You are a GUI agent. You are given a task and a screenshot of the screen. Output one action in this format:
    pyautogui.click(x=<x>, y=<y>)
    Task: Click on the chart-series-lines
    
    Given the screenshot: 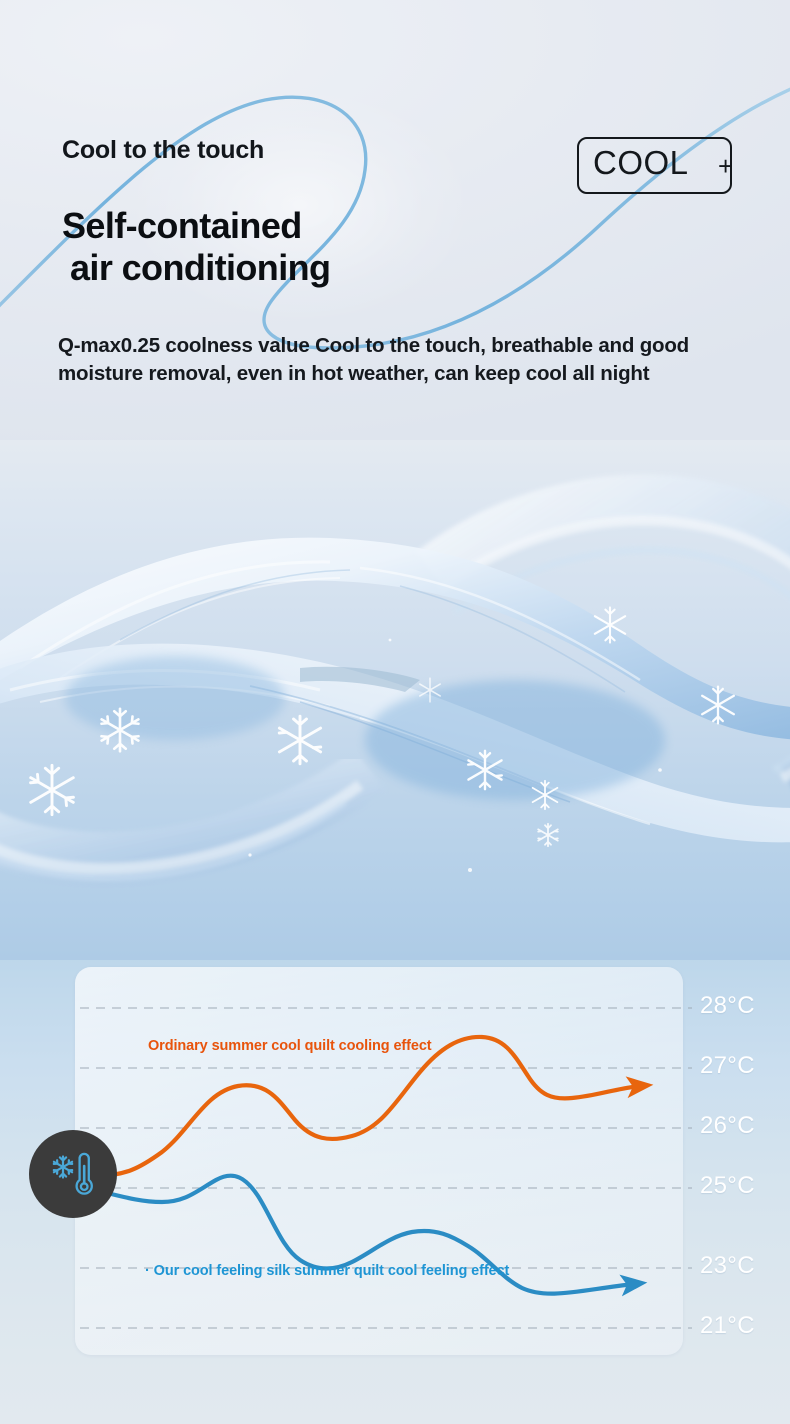 What is the action you would take?
    pyautogui.click(x=373, y=1165)
    